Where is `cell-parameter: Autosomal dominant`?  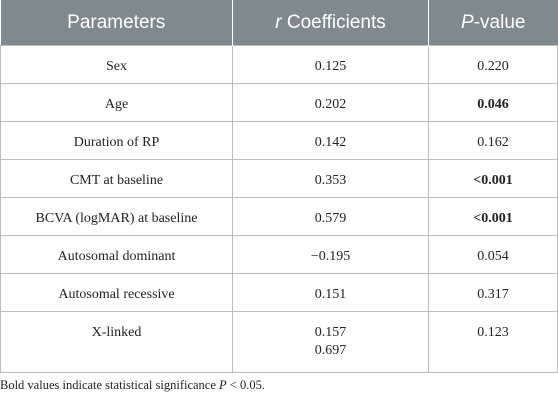
cell-parameter: Autosomal dominant is located at coordinates (116, 254).